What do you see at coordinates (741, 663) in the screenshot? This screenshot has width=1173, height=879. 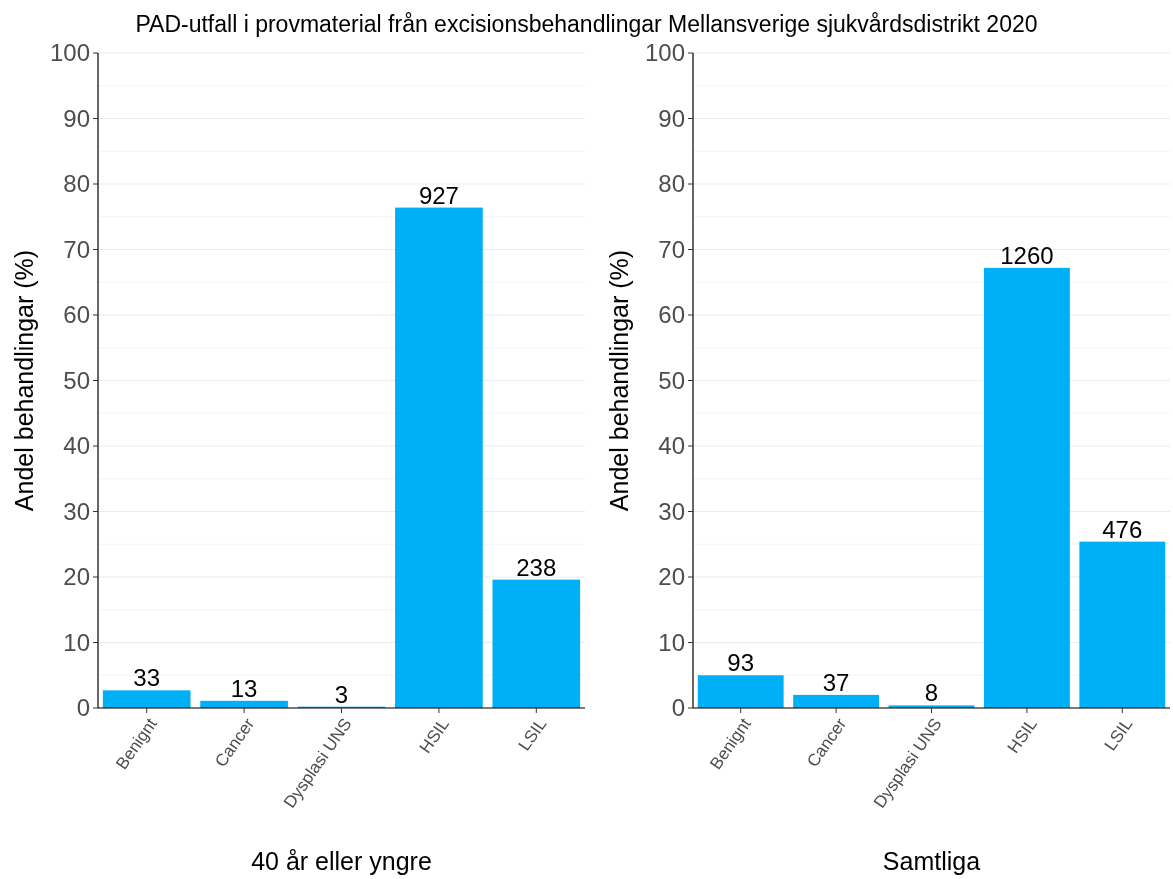 I see `annotation: 93` at bounding box center [741, 663].